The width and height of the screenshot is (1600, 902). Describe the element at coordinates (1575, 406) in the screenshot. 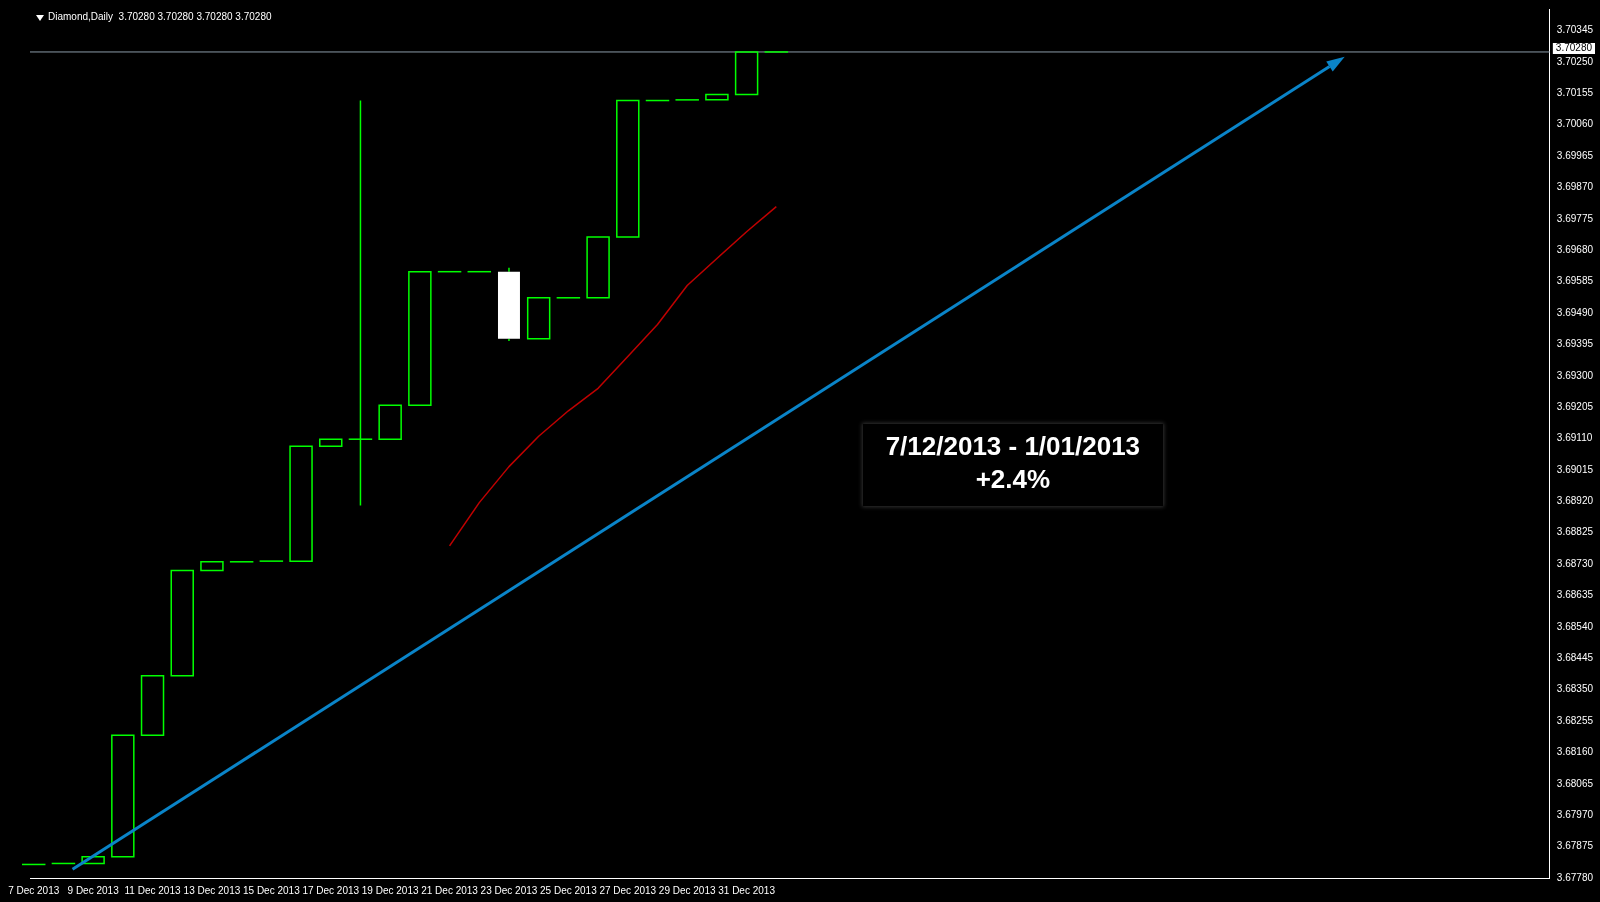

I see `y-tick-label: 3.69205` at that location.